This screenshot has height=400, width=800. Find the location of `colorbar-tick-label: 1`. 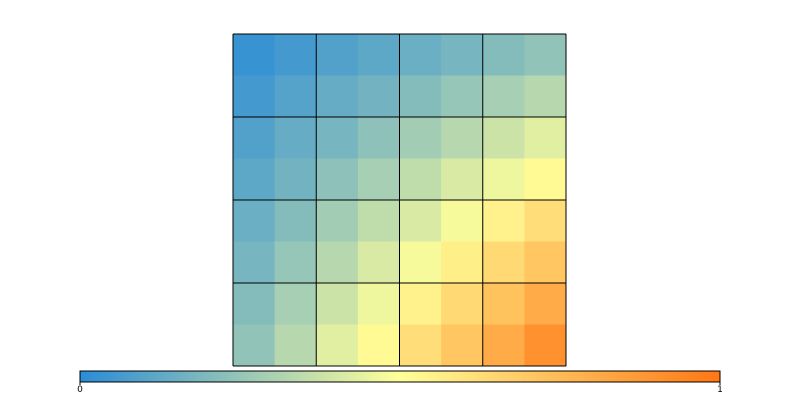

colorbar-tick-label: 1 is located at coordinates (720, 390).